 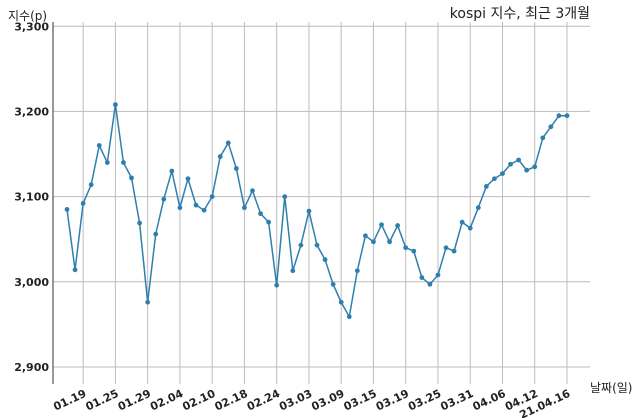 I want to click on y-tick-labels: 2,900 3,000 3,100 3,200 3,300, so click(x=31, y=197).